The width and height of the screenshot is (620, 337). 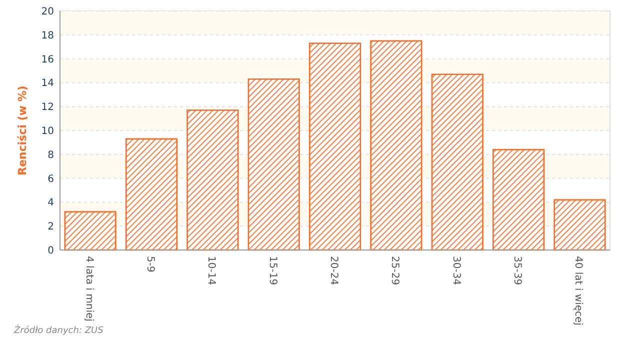 What do you see at coordinates (578, 291) in the screenshot?
I see `x-tick-label: 40 lat i więcej` at bounding box center [578, 291].